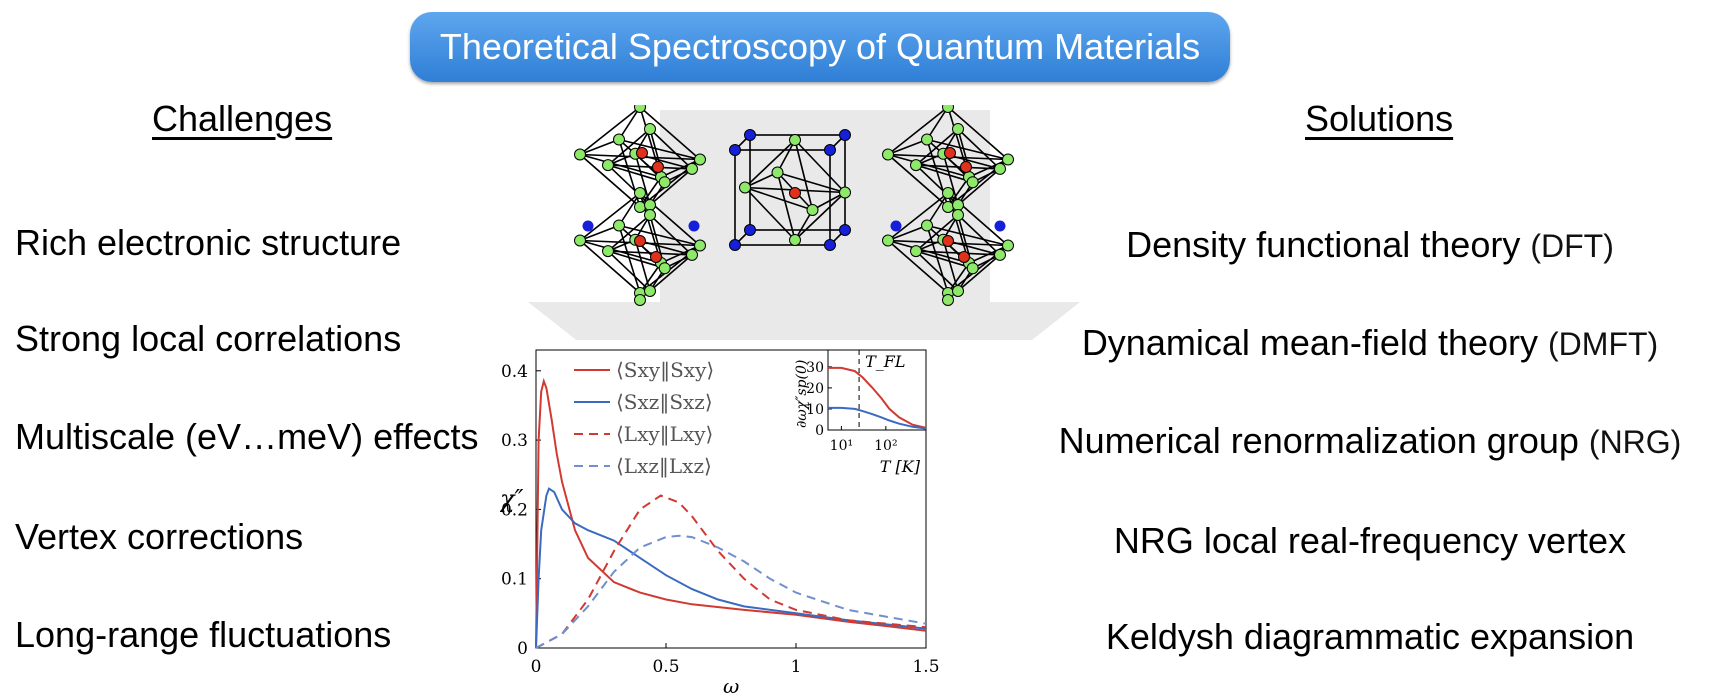 Image resolution: width=1730 pixels, height=700 pixels. I want to click on solution-text: Density functional theory, so click(1323, 244).